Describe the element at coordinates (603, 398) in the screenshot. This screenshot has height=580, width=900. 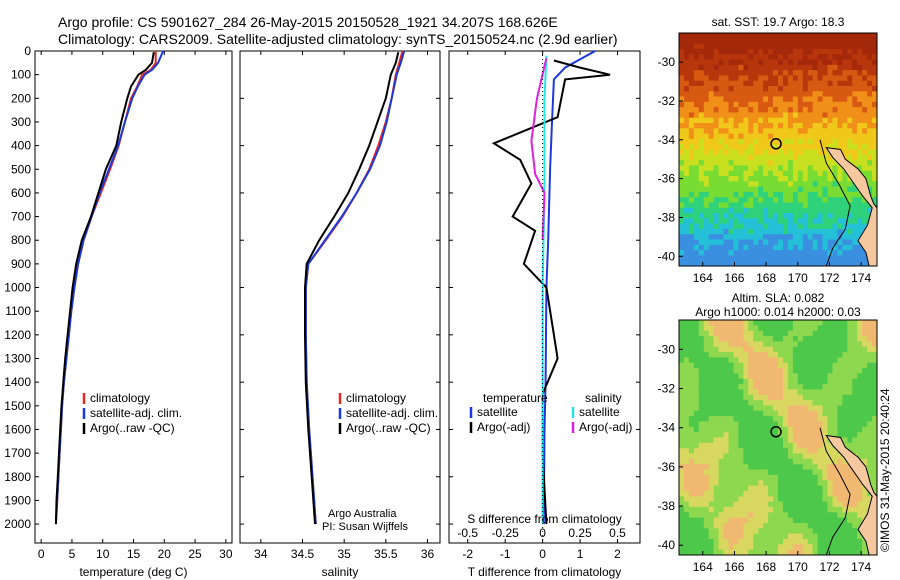
I see `legend-label: salinity` at that location.